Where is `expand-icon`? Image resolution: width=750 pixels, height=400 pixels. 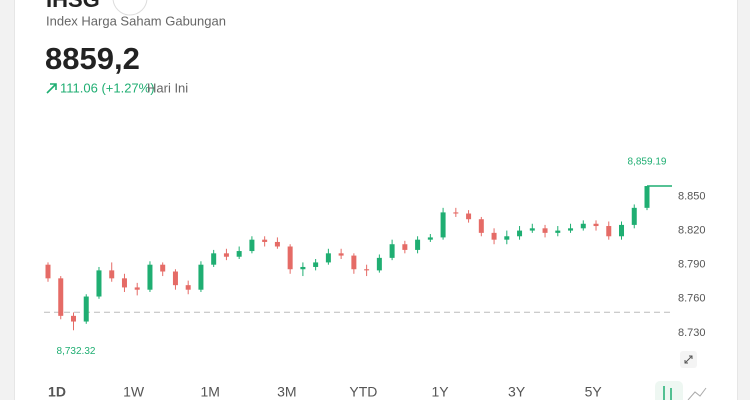 expand-icon is located at coordinates (688, 359).